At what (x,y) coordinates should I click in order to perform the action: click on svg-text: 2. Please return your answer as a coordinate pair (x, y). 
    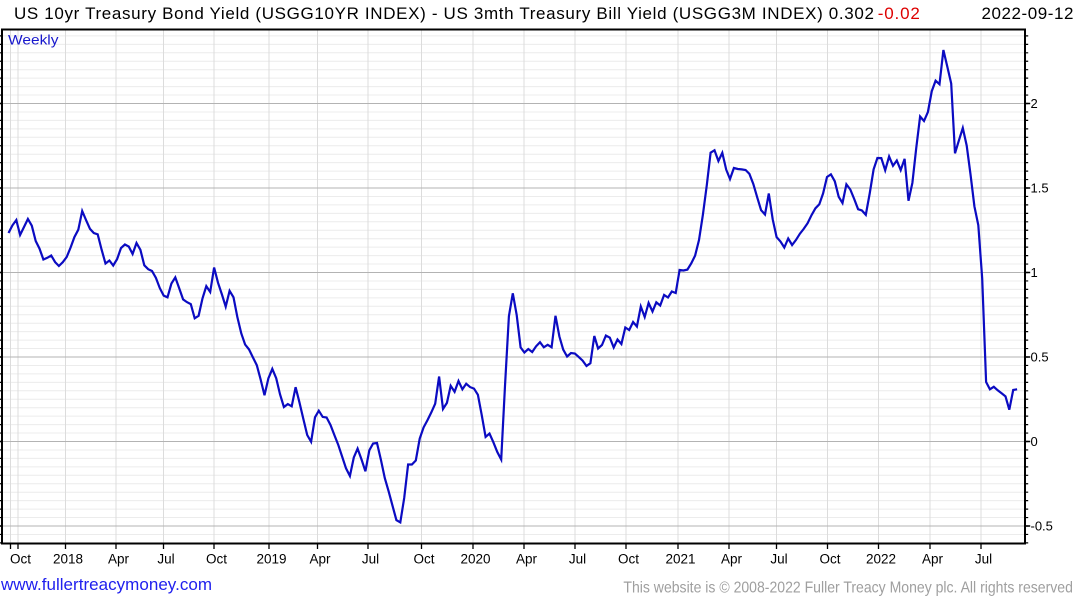
    Looking at the image, I should click on (1034, 103).